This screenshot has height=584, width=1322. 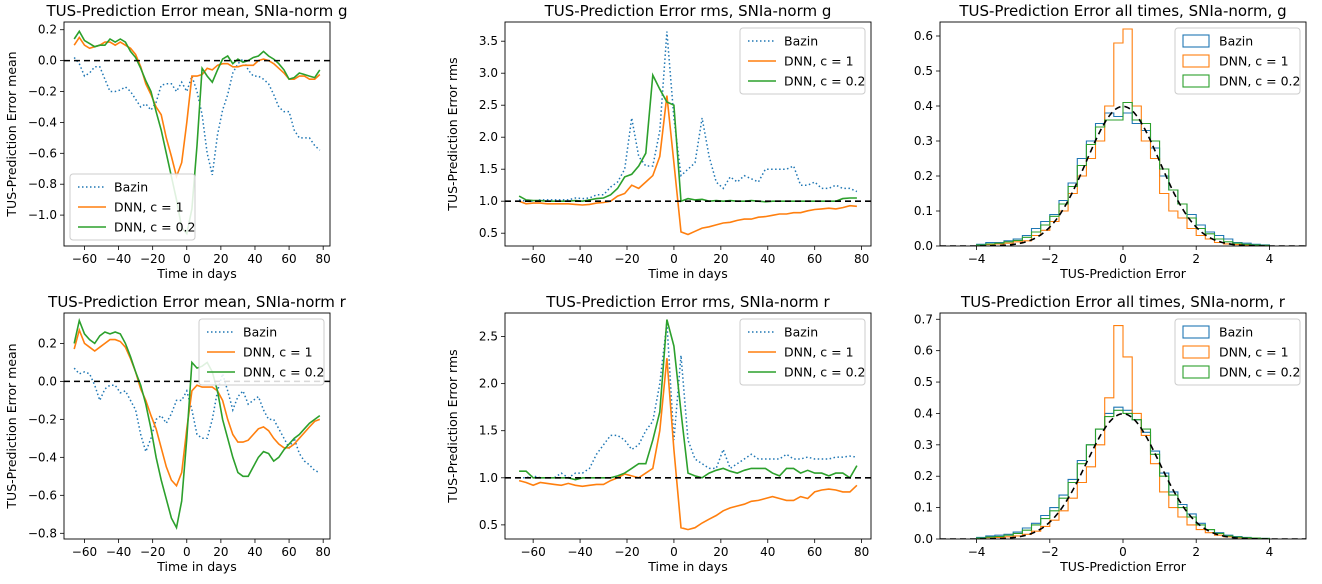 What do you see at coordinates (1196, 259) in the screenshot?
I see `x-tick-label: 2` at bounding box center [1196, 259].